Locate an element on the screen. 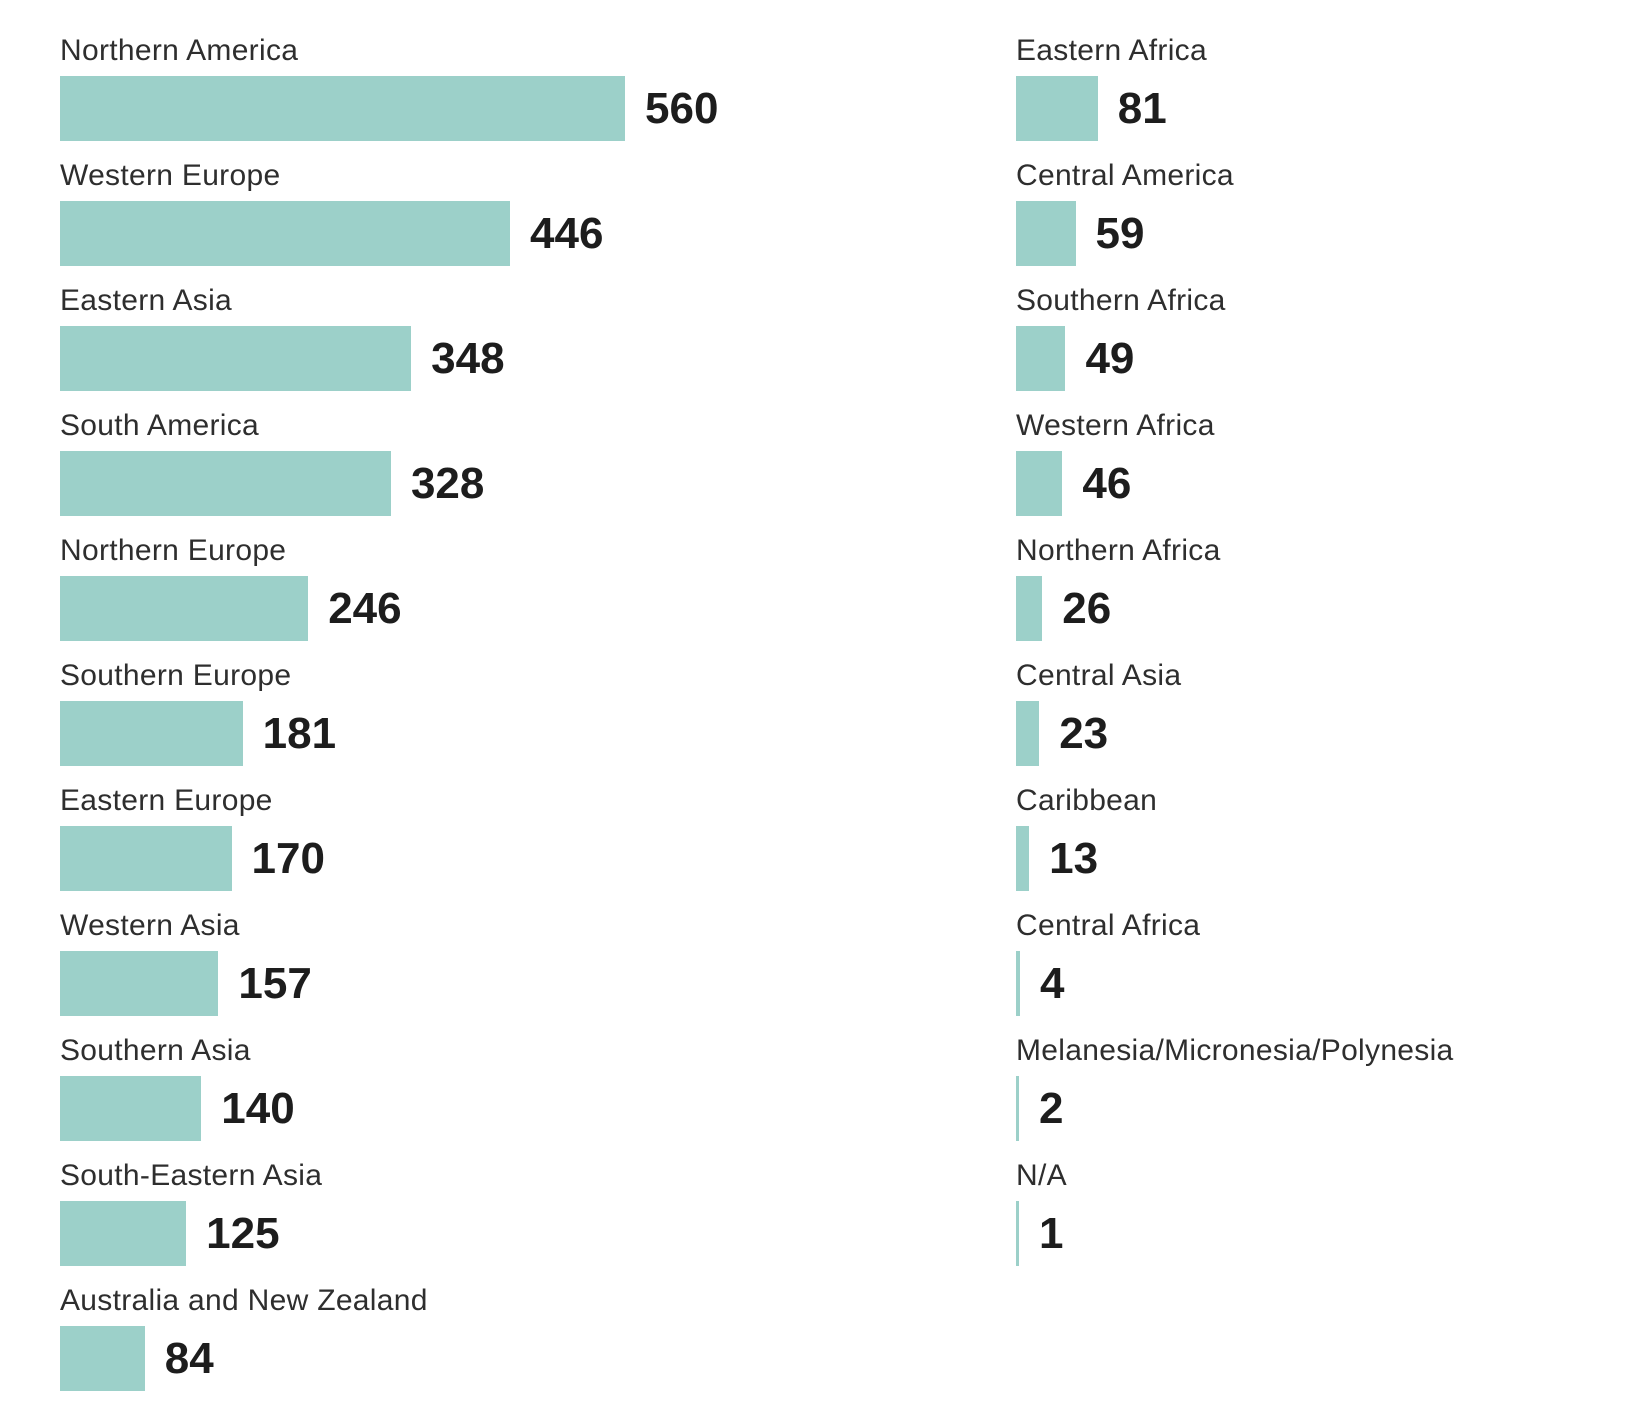 The image size is (1628, 1423). bar-line: 13 is located at coordinates (1316, 858).